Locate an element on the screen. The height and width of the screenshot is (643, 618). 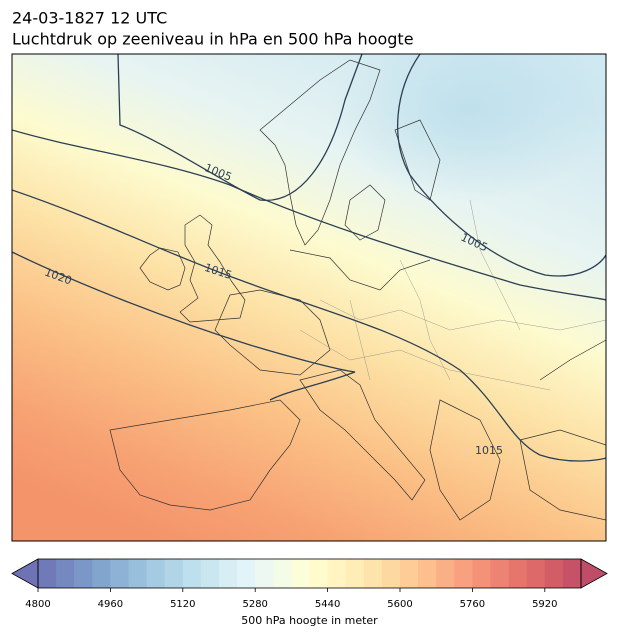
colorbar-tick-label: 5760 is located at coordinates (472, 604).